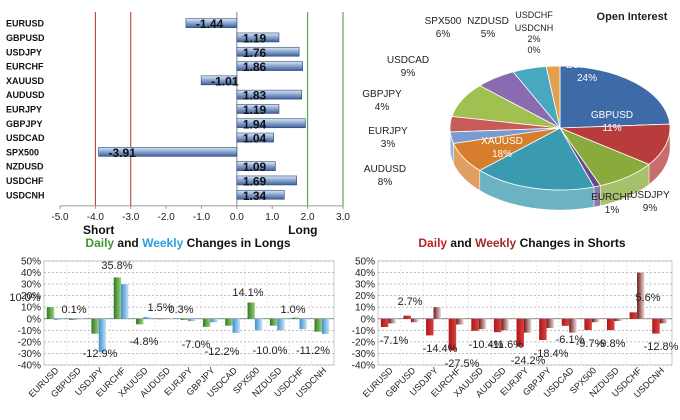 This screenshot has width=680, height=420. What do you see at coordinates (528, 361) in the screenshot?
I see `data-label: -24.2%` at bounding box center [528, 361].